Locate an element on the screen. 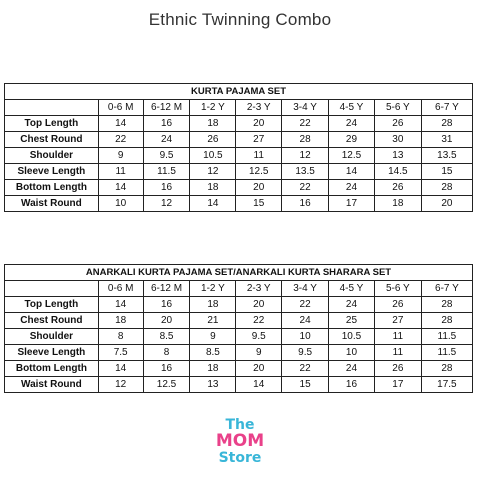 Image resolution: width=480 pixels, height=480 pixels. logo-line-mom: MOM is located at coordinates (240, 441).